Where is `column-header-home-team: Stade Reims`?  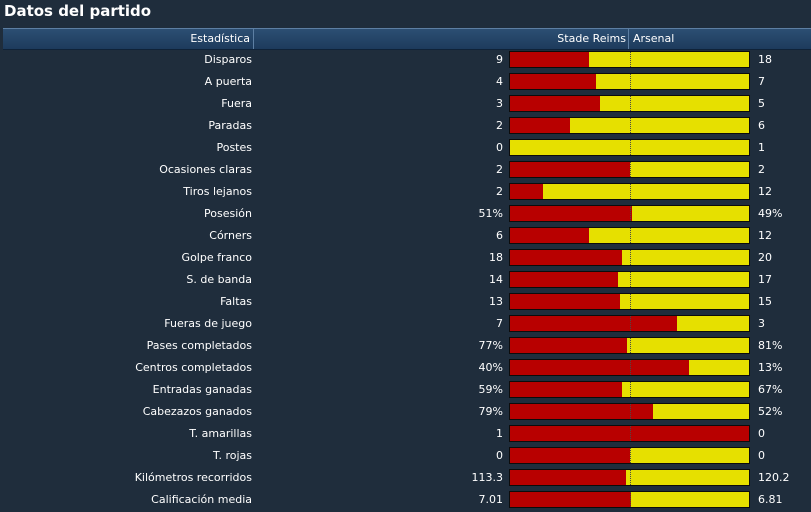 column-header-home-team: Stade Reims is located at coordinates (442, 39).